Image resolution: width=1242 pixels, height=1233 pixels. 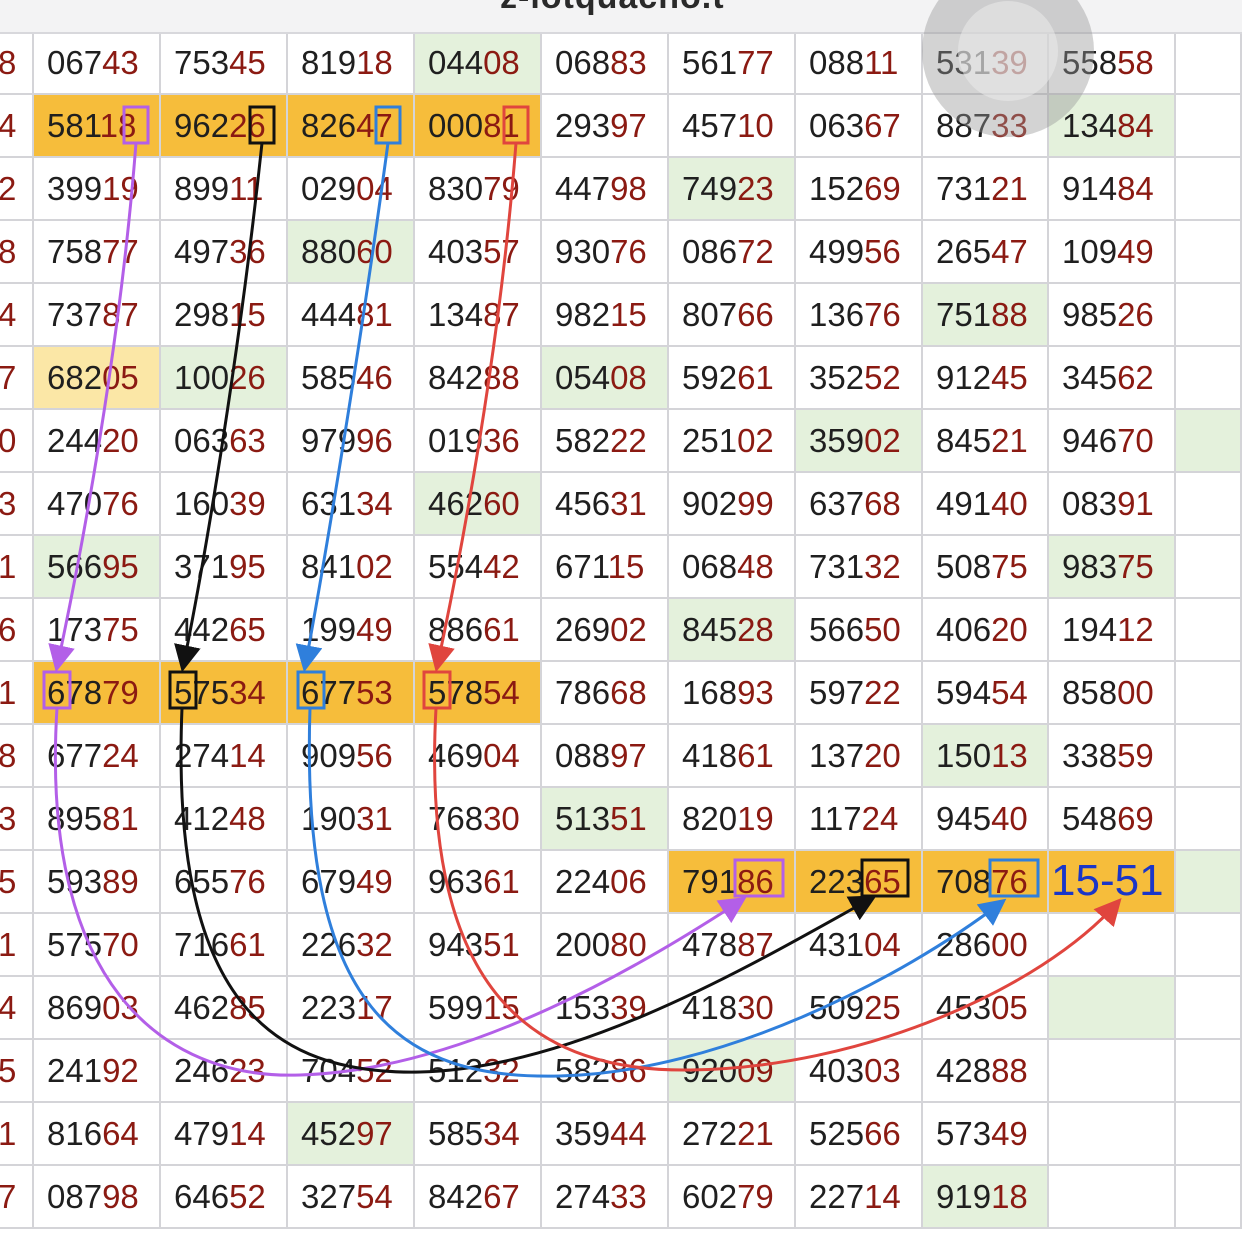 What do you see at coordinates (17, 189) in the screenshot?
I see `row-prefix-digit: 2` at bounding box center [17, 189].